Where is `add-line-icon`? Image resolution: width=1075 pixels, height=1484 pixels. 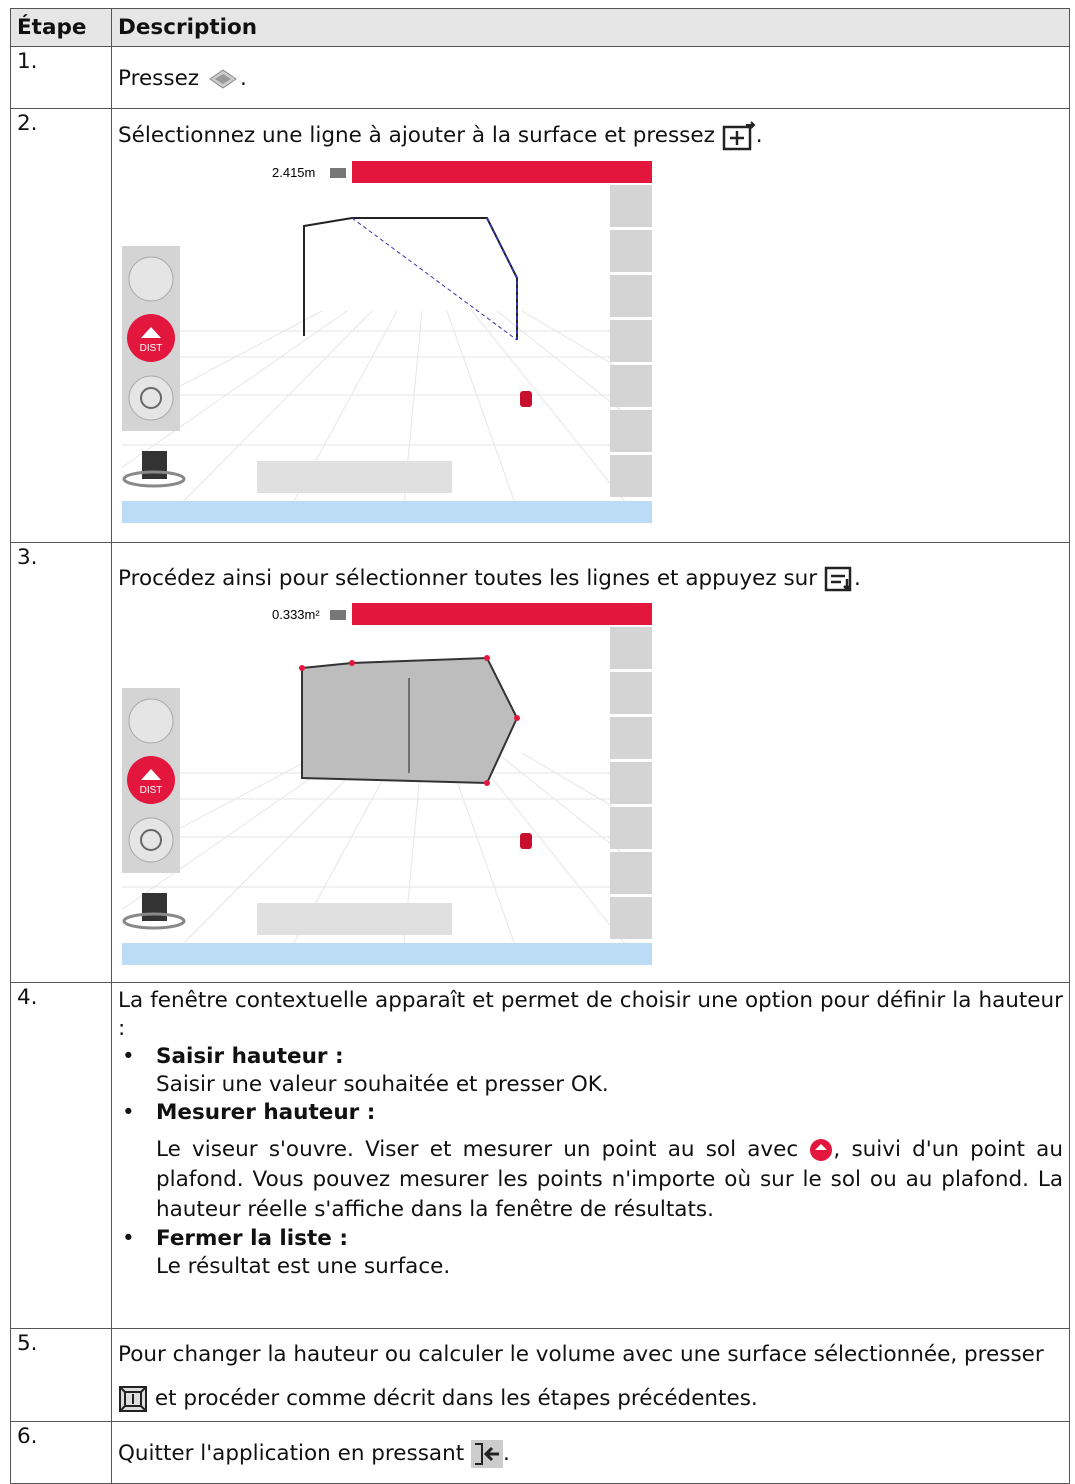
add-line-icon is located at coordinates (739, 136).